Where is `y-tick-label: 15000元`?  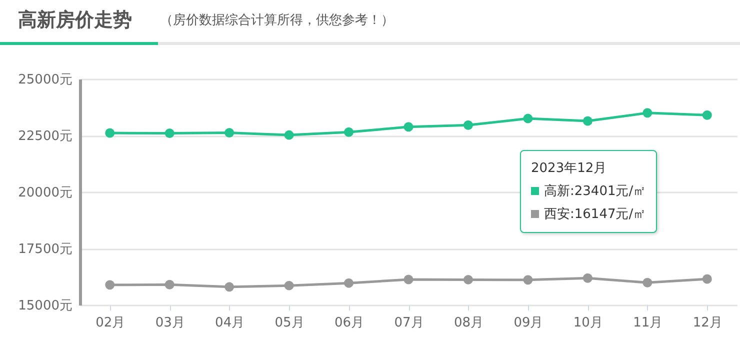
y-tick-label: 15000元 is located at coordinates (45, 306).